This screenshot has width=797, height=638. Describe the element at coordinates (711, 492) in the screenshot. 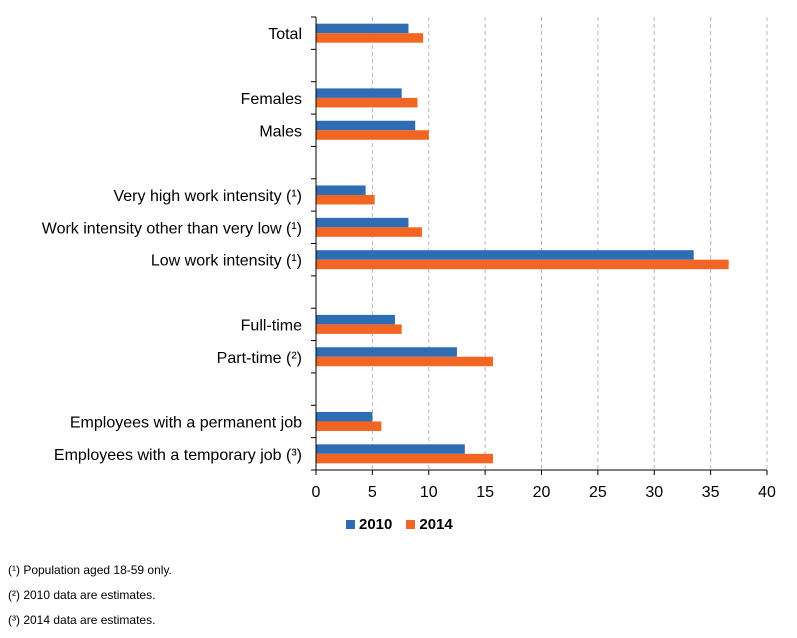

I see `x-tick-label: 35` at that location.